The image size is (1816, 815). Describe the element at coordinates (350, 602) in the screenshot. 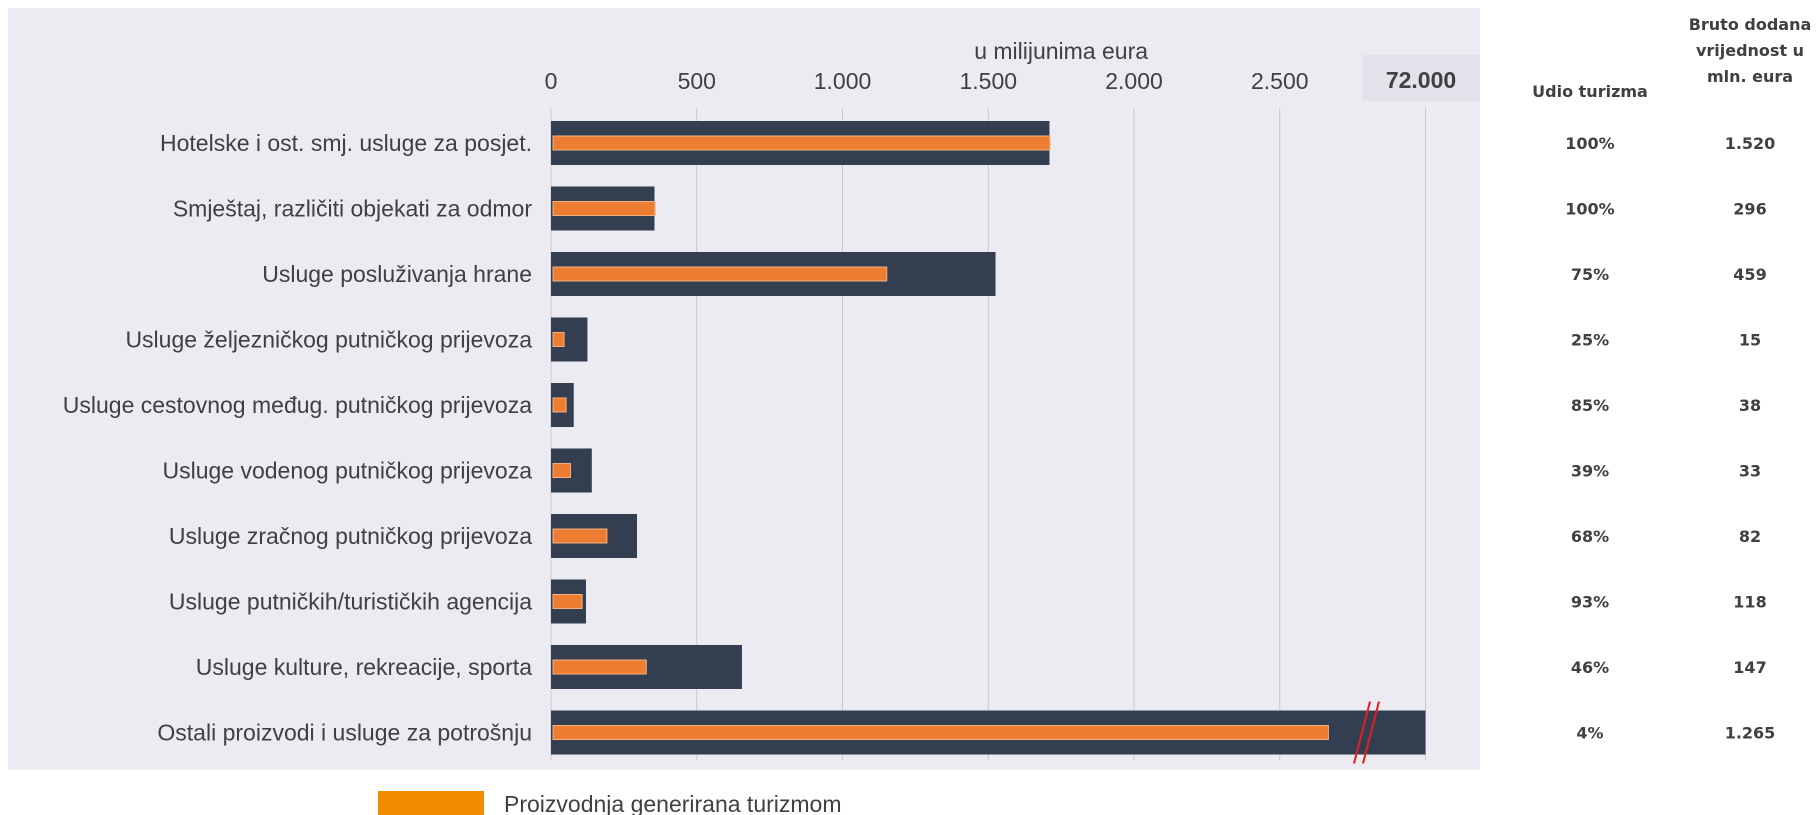

I see `category-label: Usluge putničkih/turističkih agencija` at that location.